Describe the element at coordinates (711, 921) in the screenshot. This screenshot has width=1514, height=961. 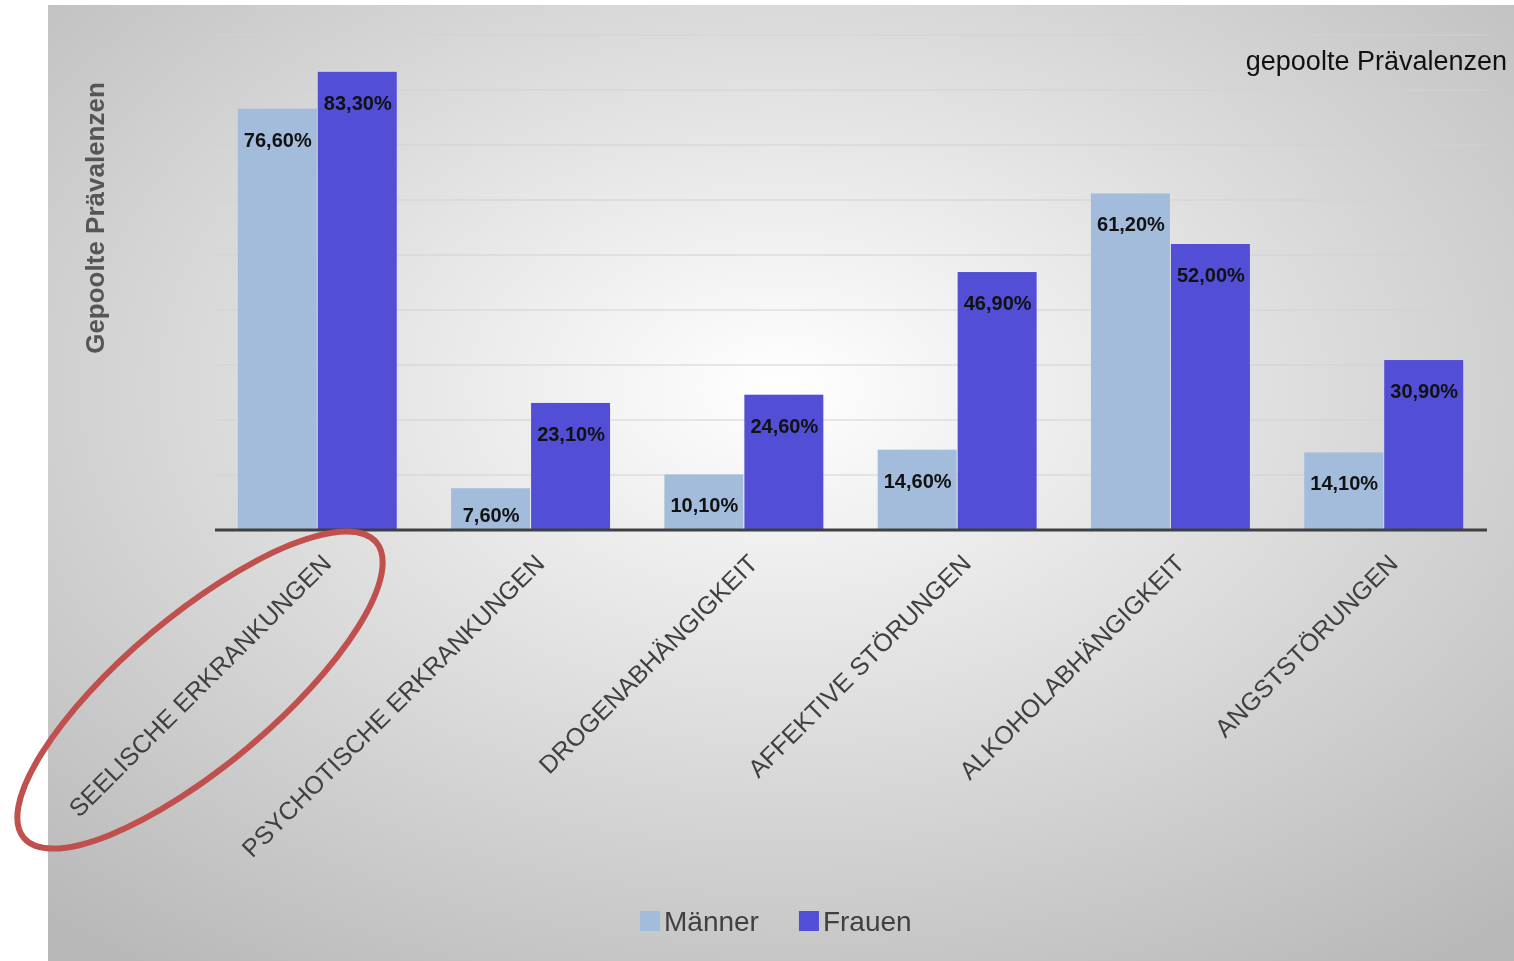
I see `legend-label: Männer` at that location.